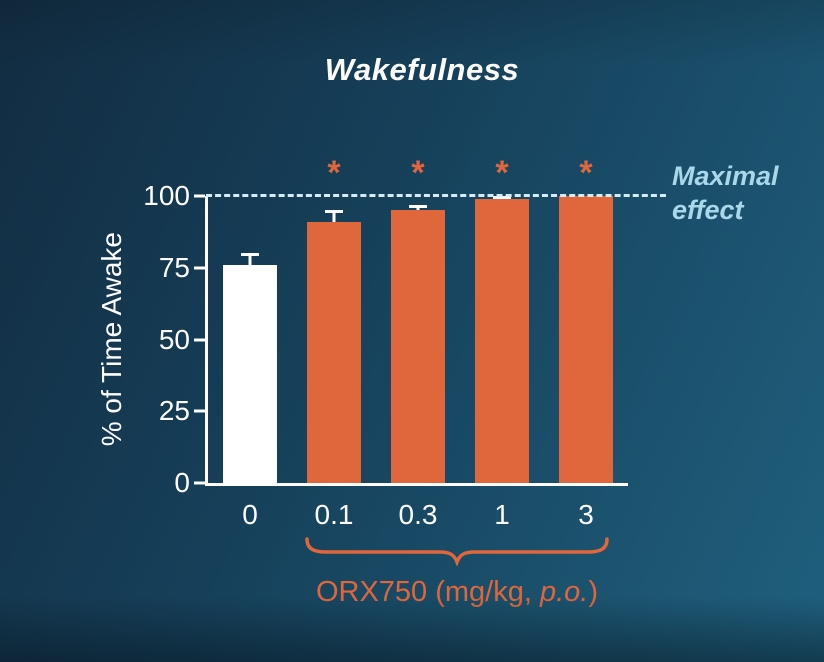 The height and width of the screenshot is (662, 824). What do you see at coordinates (418, 514) in the screenshot?
I see `x-tick-label: 0.3` at bounding box center [418, 514].